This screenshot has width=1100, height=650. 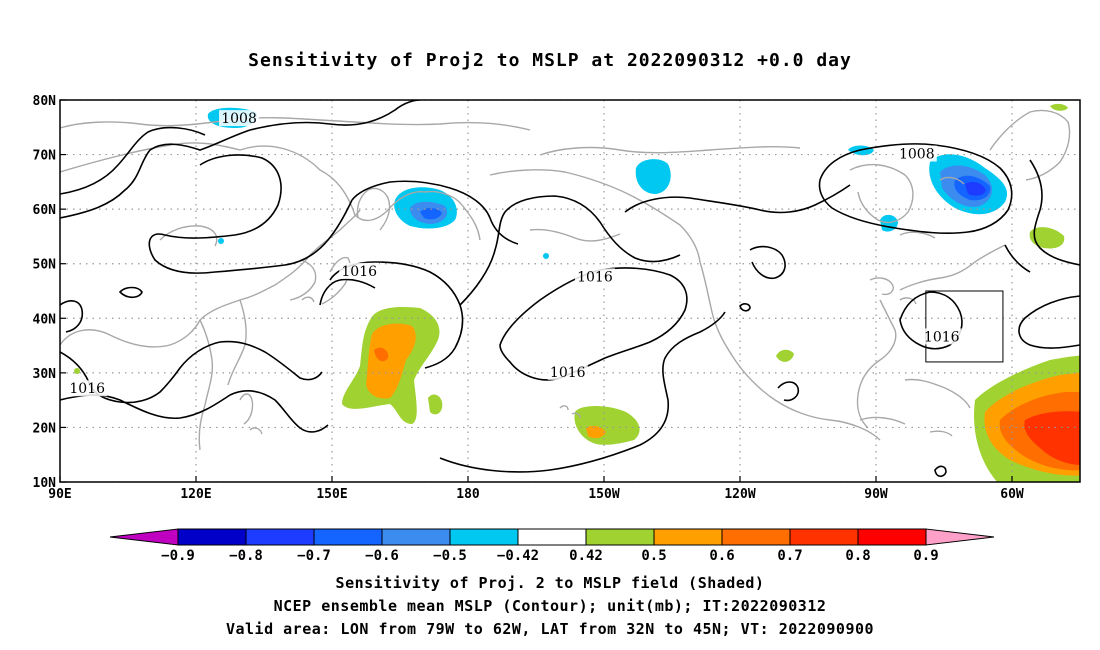 I want to click on negative-dot-china, so click(x=221, y=241).